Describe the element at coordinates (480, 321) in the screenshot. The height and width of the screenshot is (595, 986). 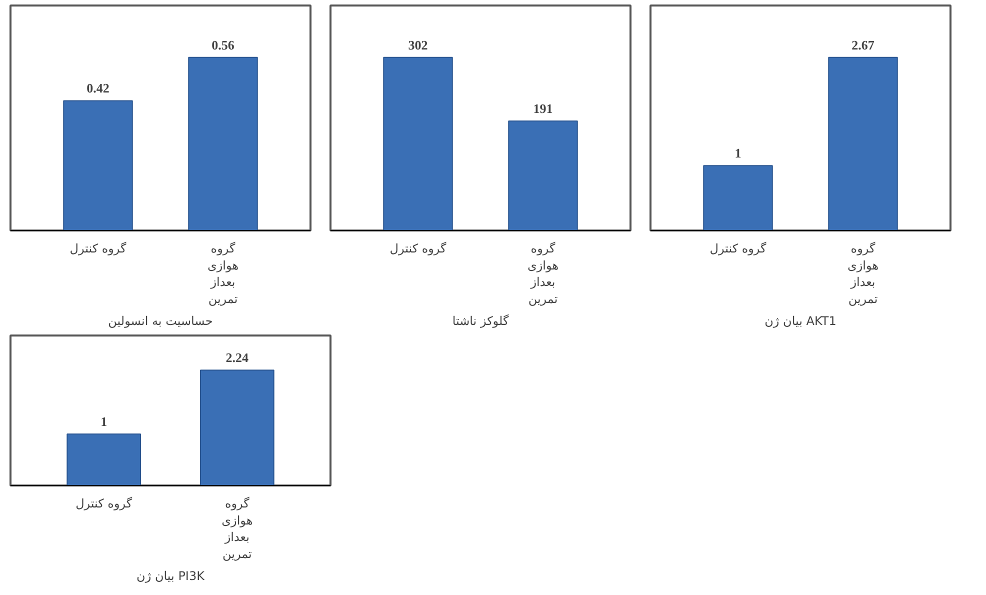
I see `x-axis-title: گلوکز ناشتا` at that location.